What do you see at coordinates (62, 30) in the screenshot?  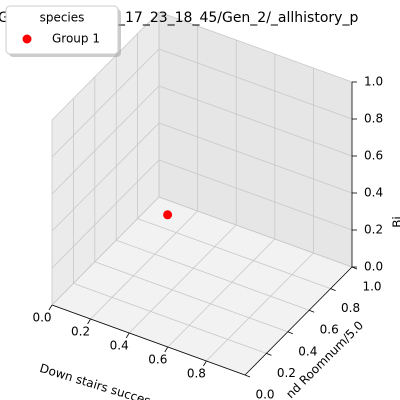 I see `legend-box` at bounding box center [62, 30].